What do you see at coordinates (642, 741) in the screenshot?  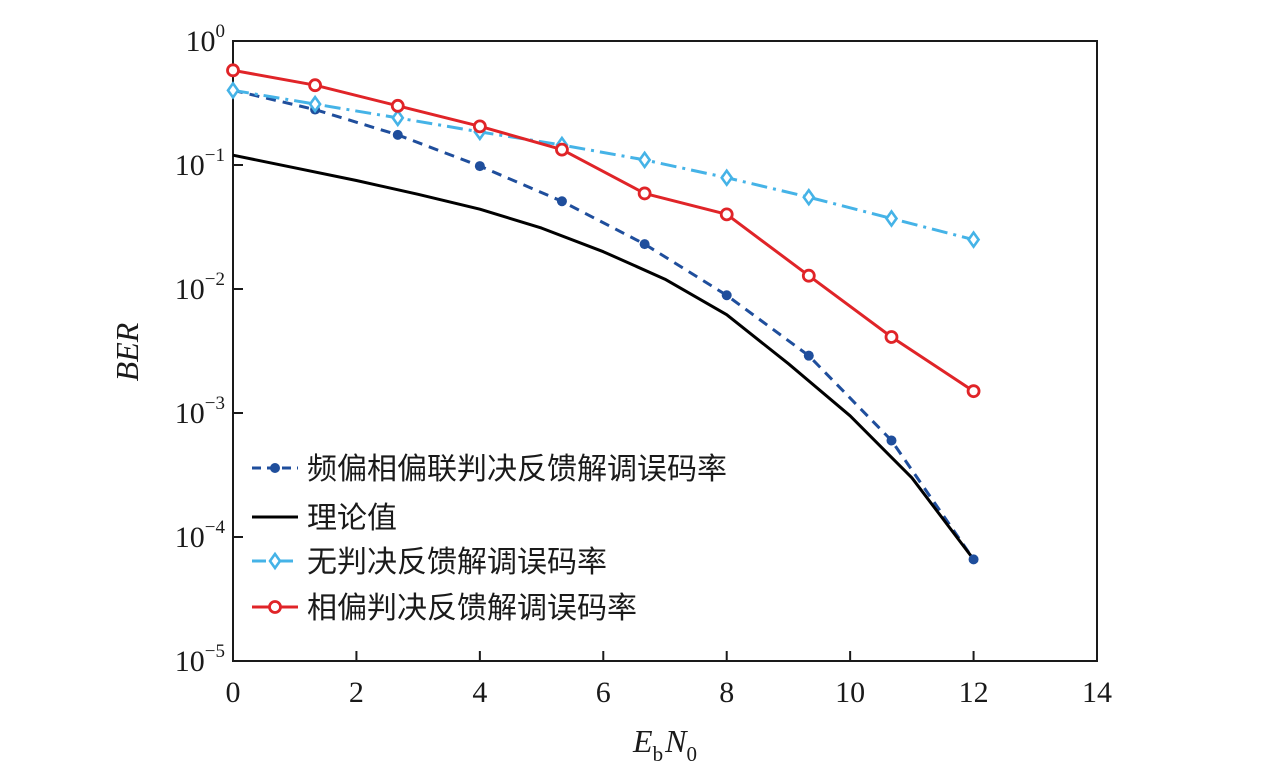 I see `x-axis-label-e: E` at bounding box center [642, 741].